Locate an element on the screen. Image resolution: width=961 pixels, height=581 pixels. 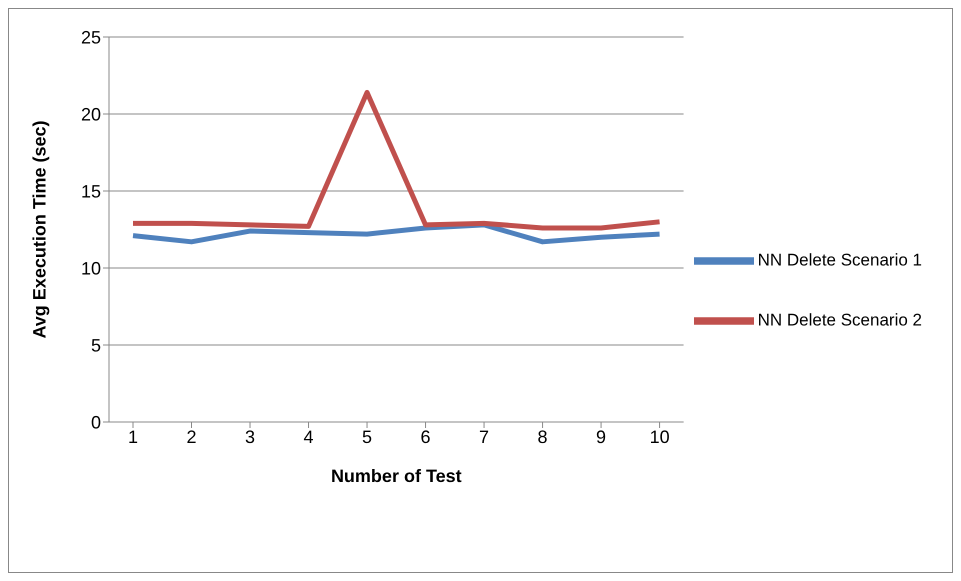
legend-label: NN Delete Scenario 2 is located at coordinates (840, 319).